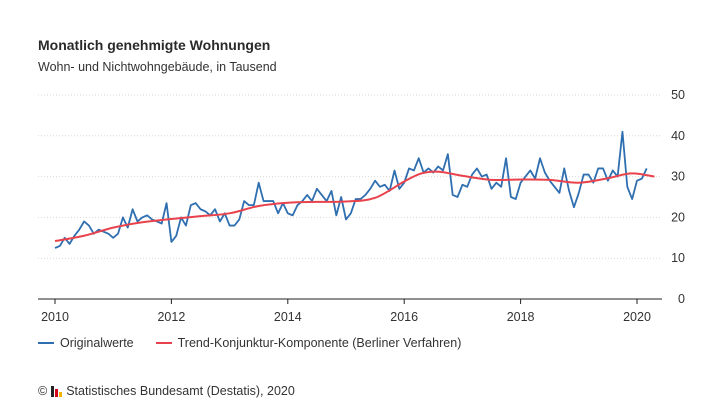 The width and height of the screenshot is (728, 410). What do you see at coordinates (55, 317) in the screenshot?
I see `x-tick-label: 2010` at bounding box center [55, 317].